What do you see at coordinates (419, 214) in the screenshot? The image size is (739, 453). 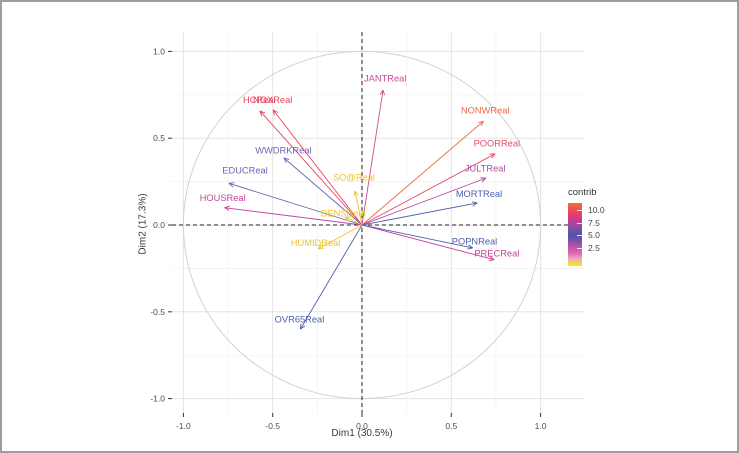 I see `variable-arrow-MORTReal` at bounding box center [419, 214].